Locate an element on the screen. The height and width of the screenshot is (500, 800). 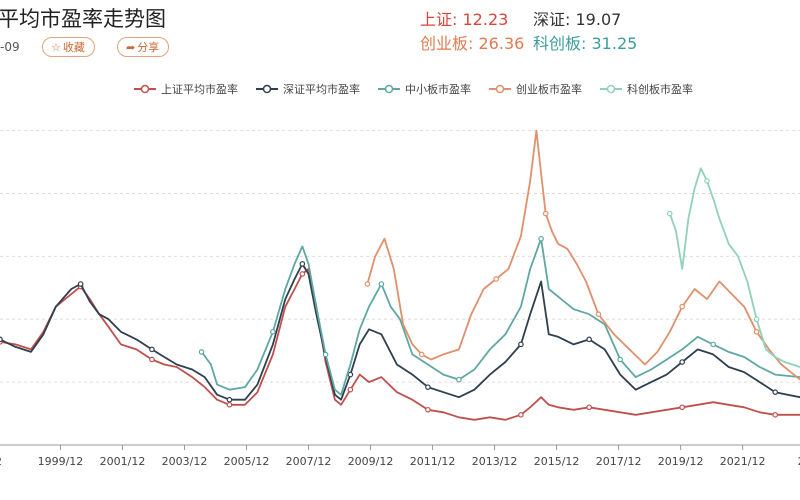
stat-label: 上证: is located at coordinates (439, 19).